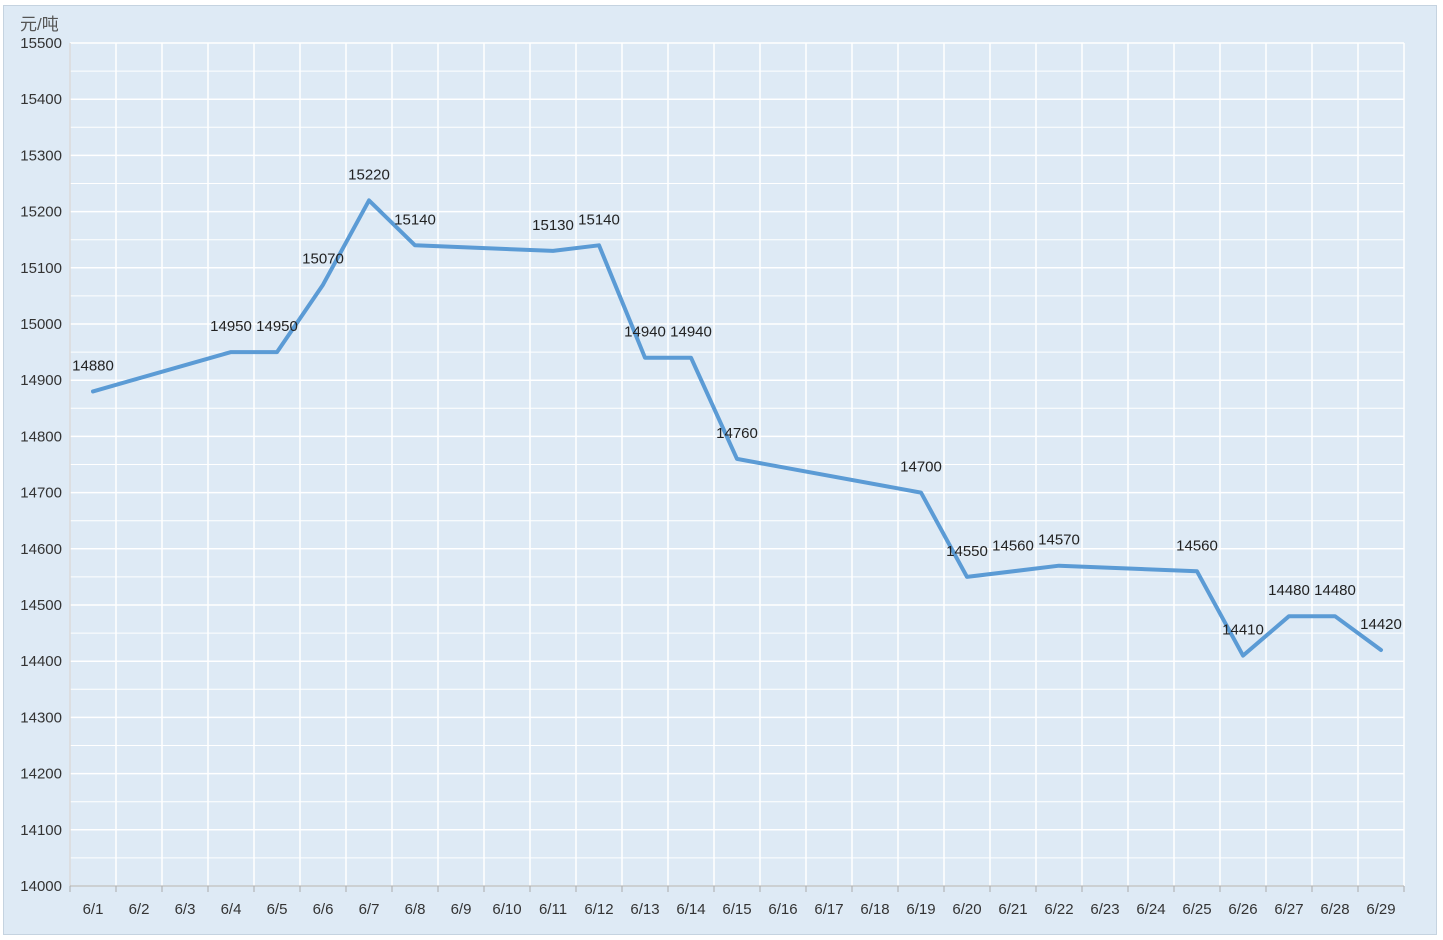 The height and width of the screenshot is (940, 1443). What do you see at coordinates (1150, 909) in the screenshot?
I see `x-tick-label: 6/24` at bounding box center [1150, 909].